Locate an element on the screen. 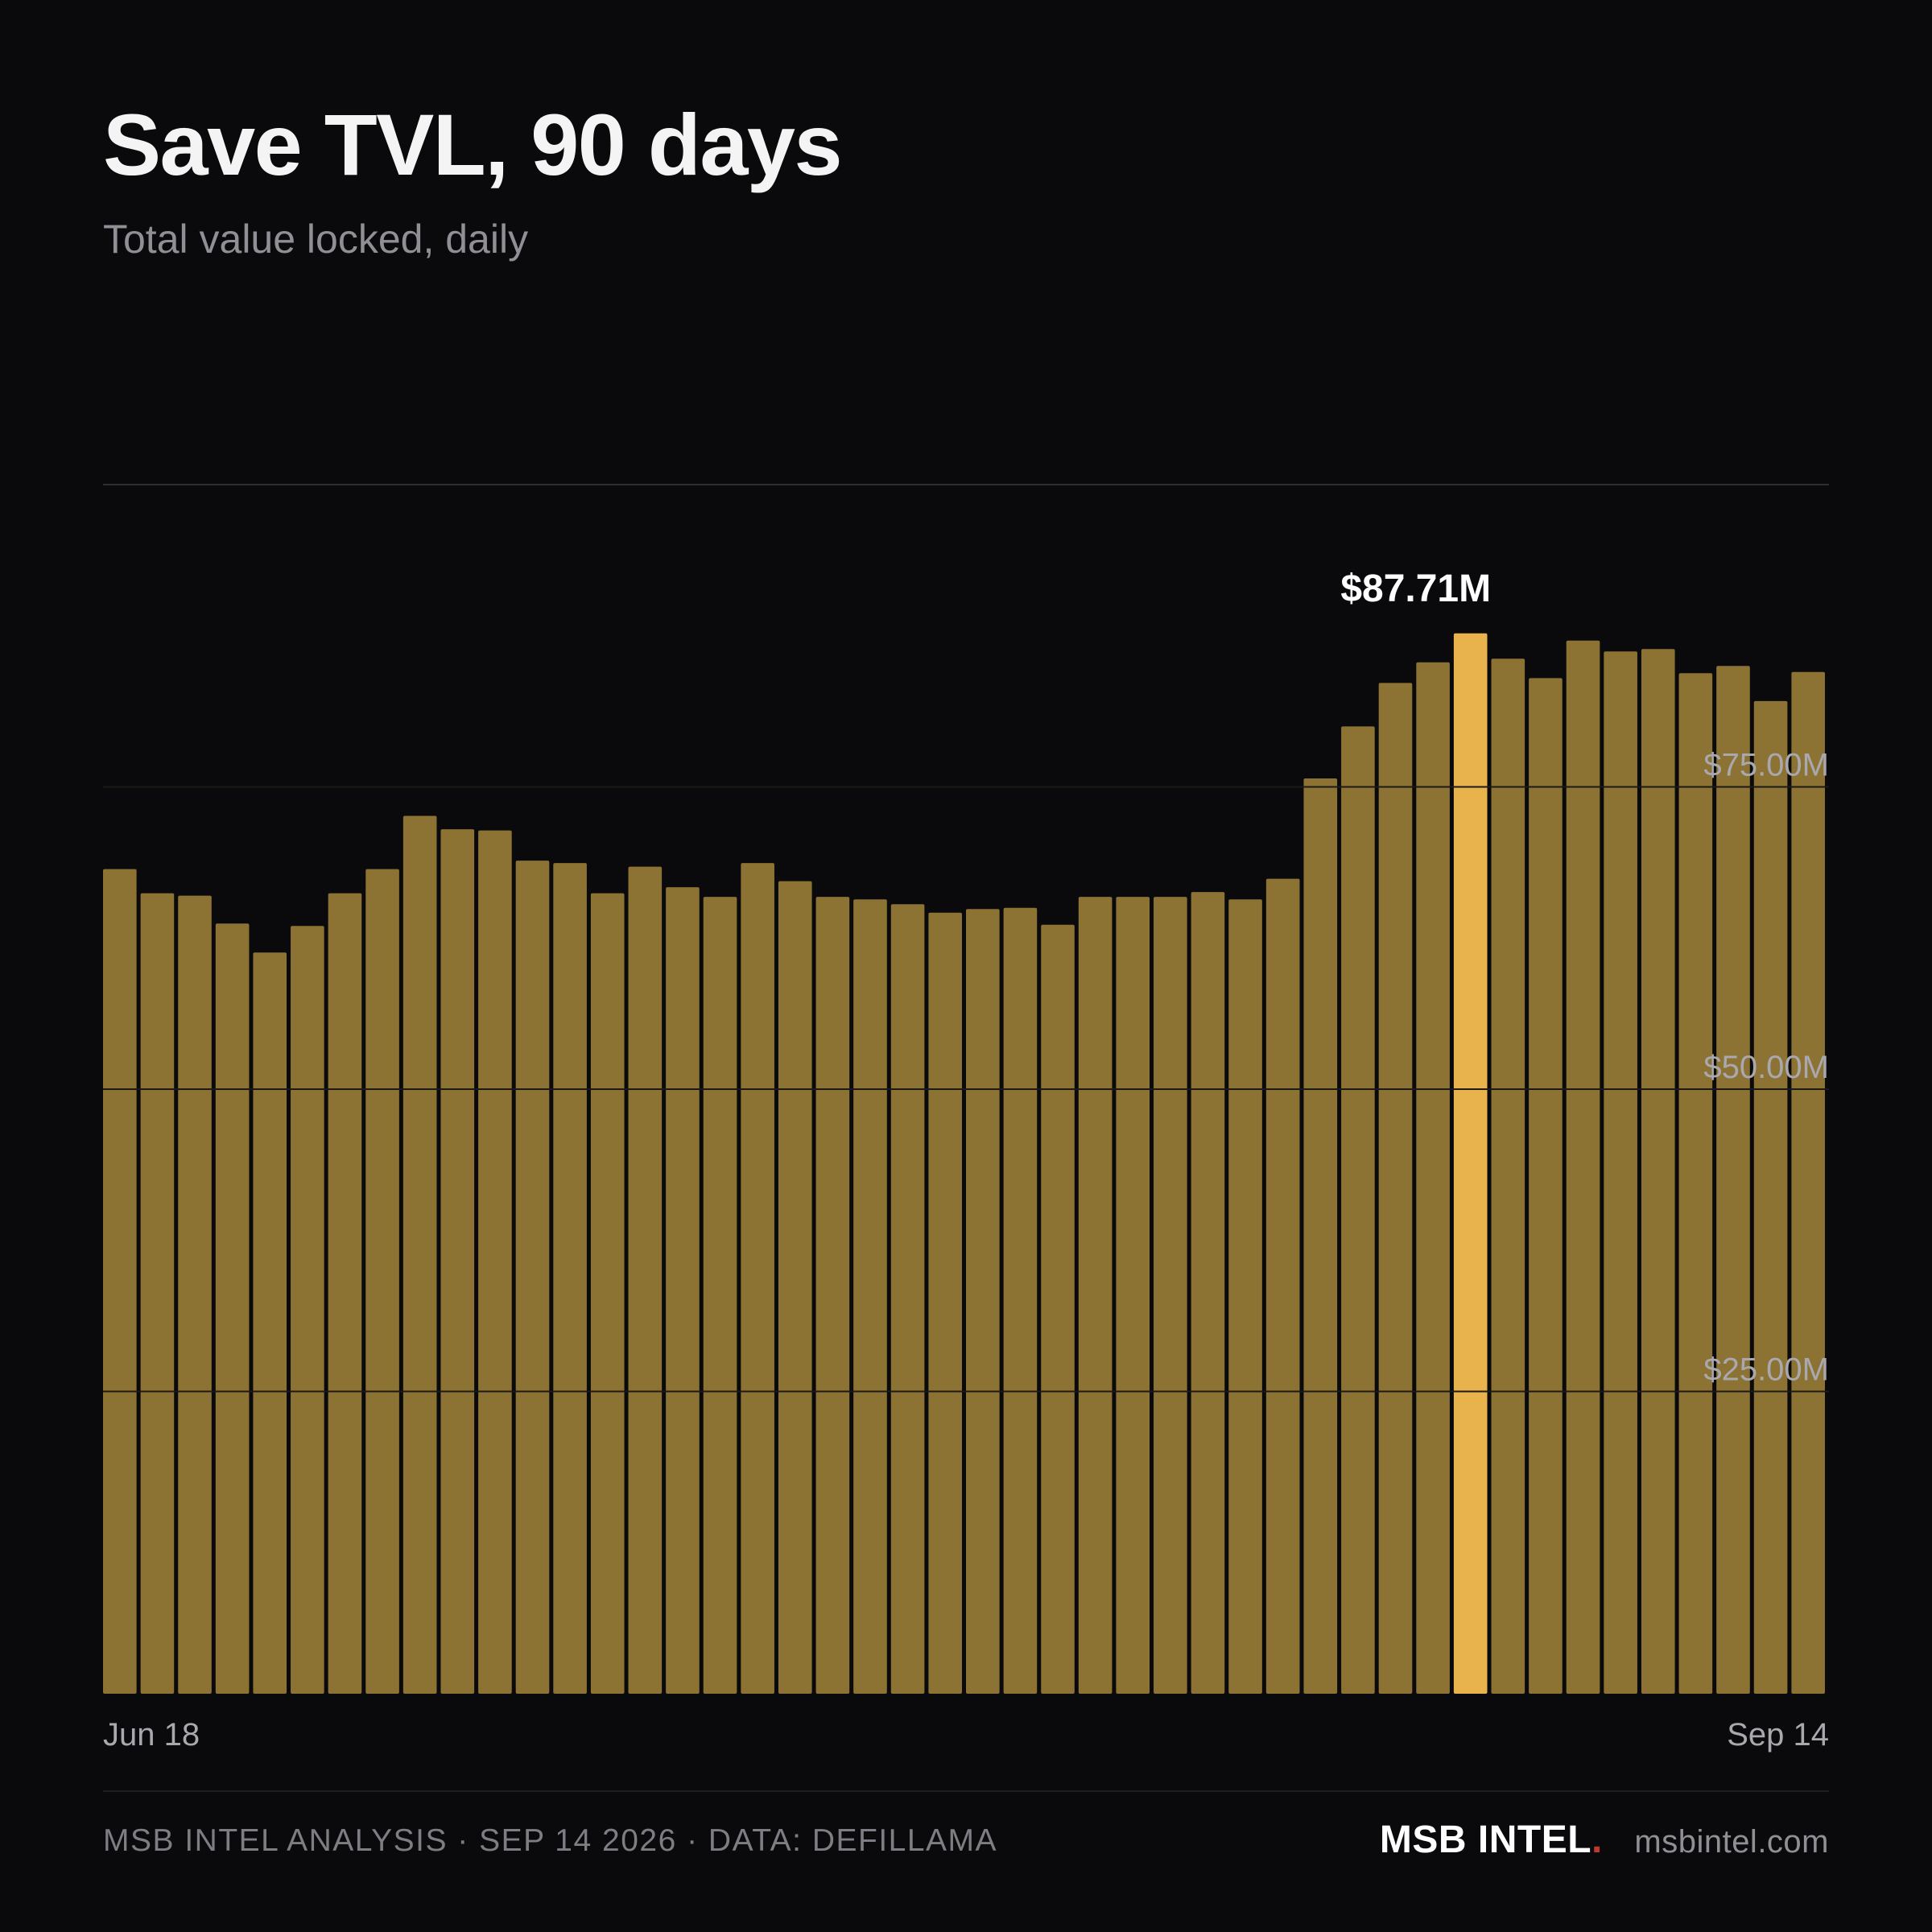  y-axis-labels: $25.00M $50.00M $75.00M is located at coordinates (1766, 1068).